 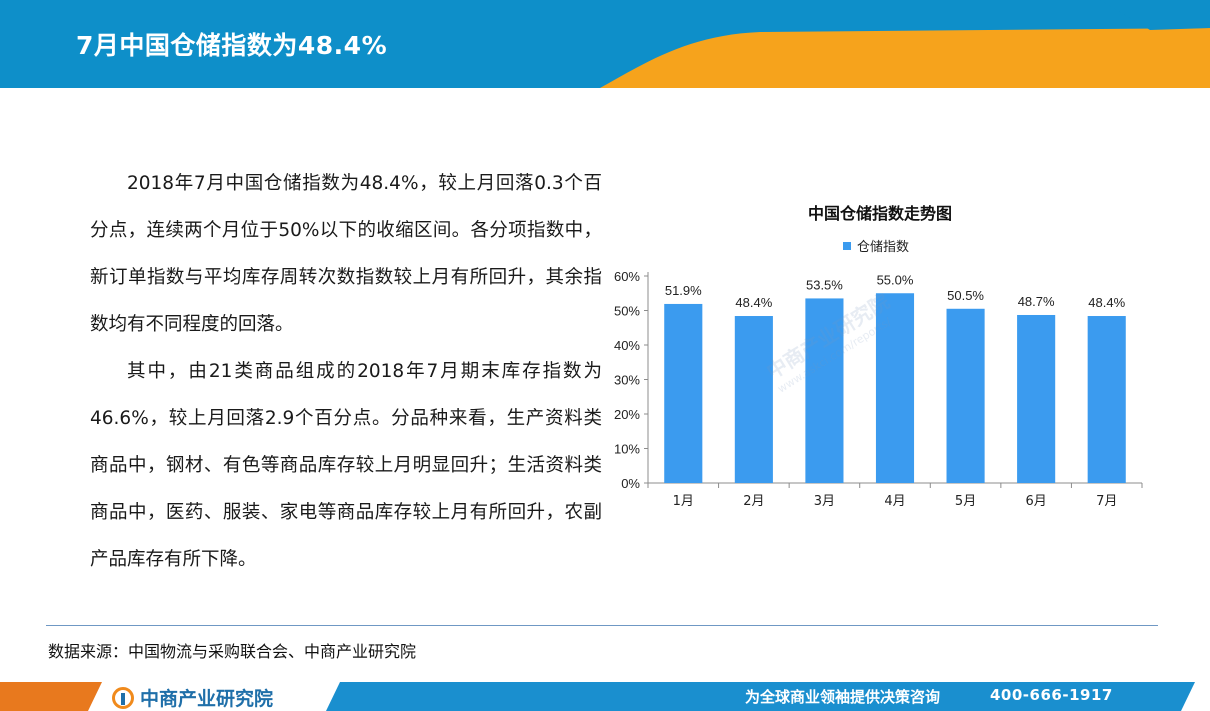 What do you see at coordinates (627, 449) in the screenshot?
I see `y-tick-label: 10%` at bounding box center [627, 449].